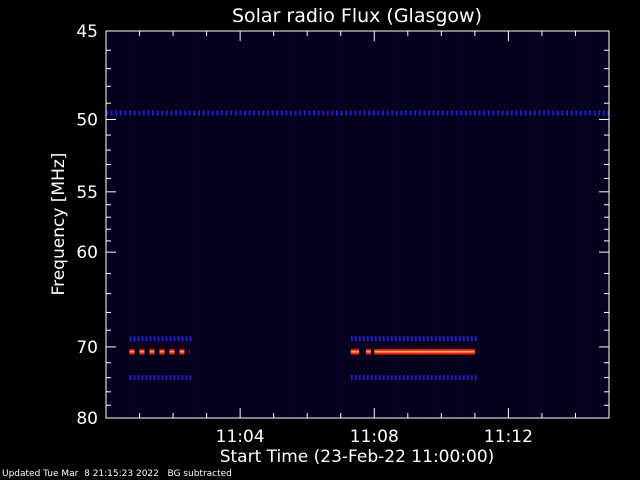 The width and height of the screenshot is (640, 480). What do you see at coordinates (87, 419) in the screenshot?
I see `y-tick-label: 80` at bounding box center [87, 419].